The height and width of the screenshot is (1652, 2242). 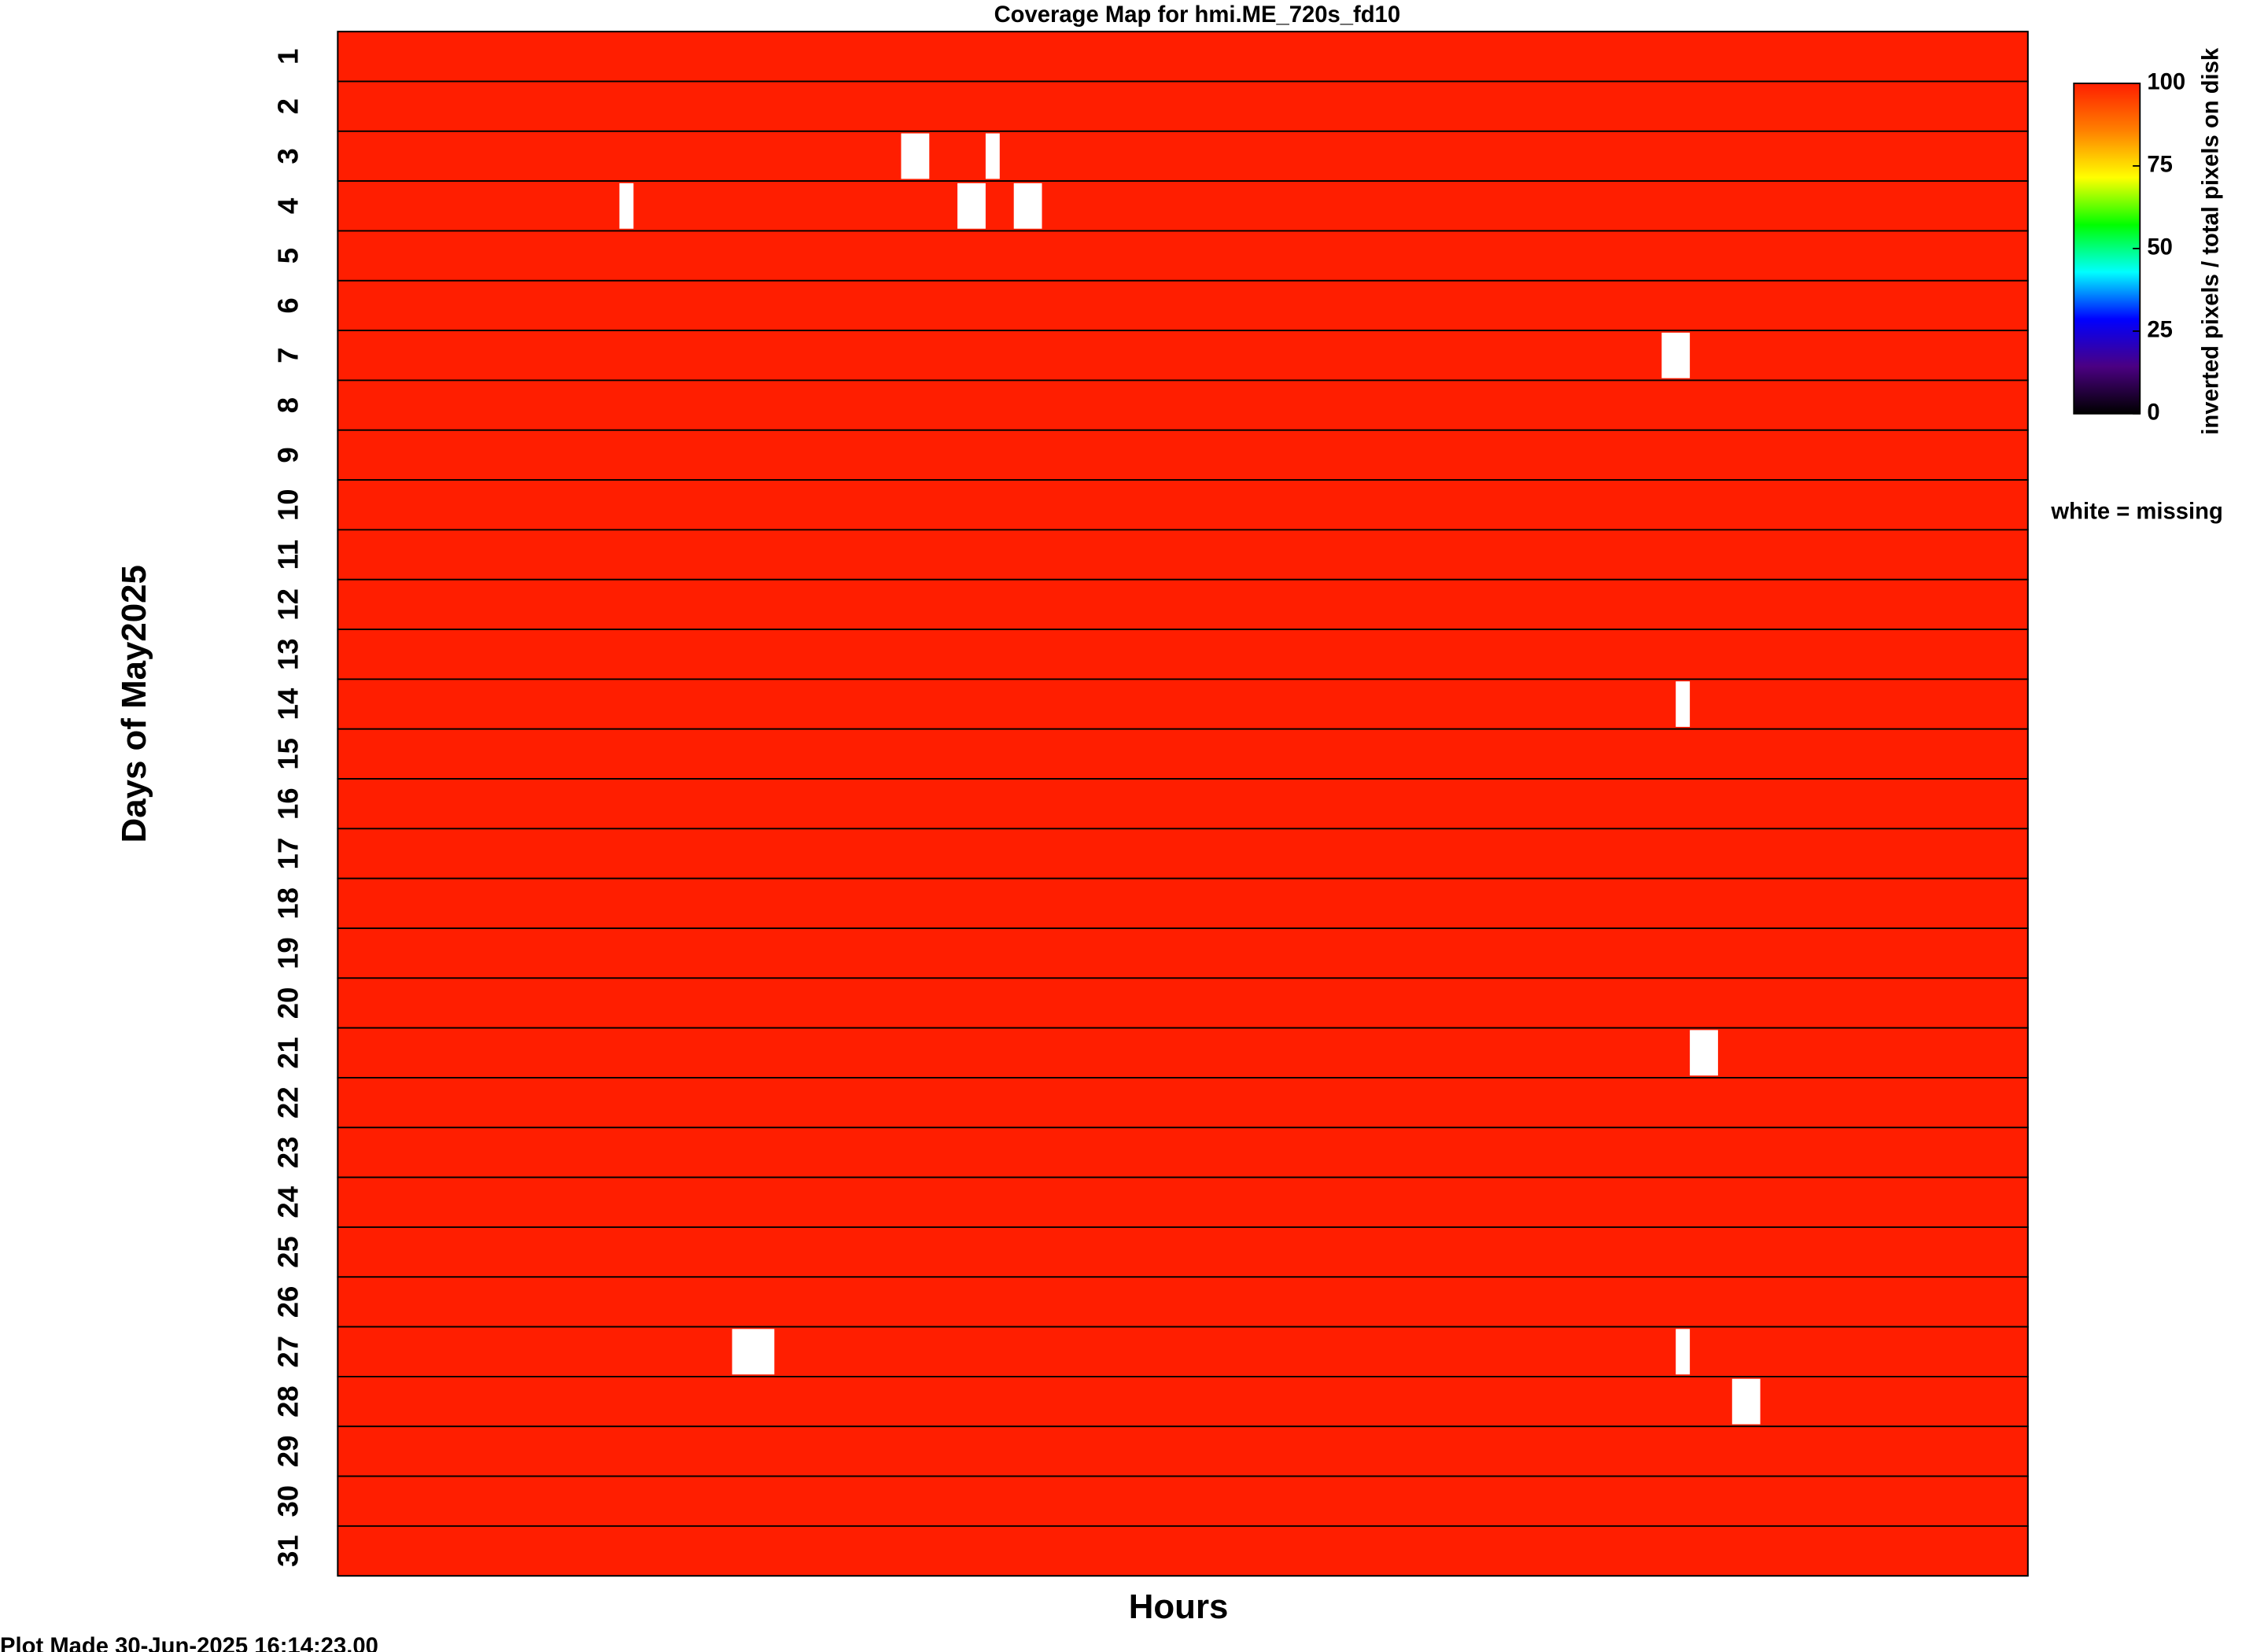 I want to click on y-tick-label: 19, so click(x=288, y=953).